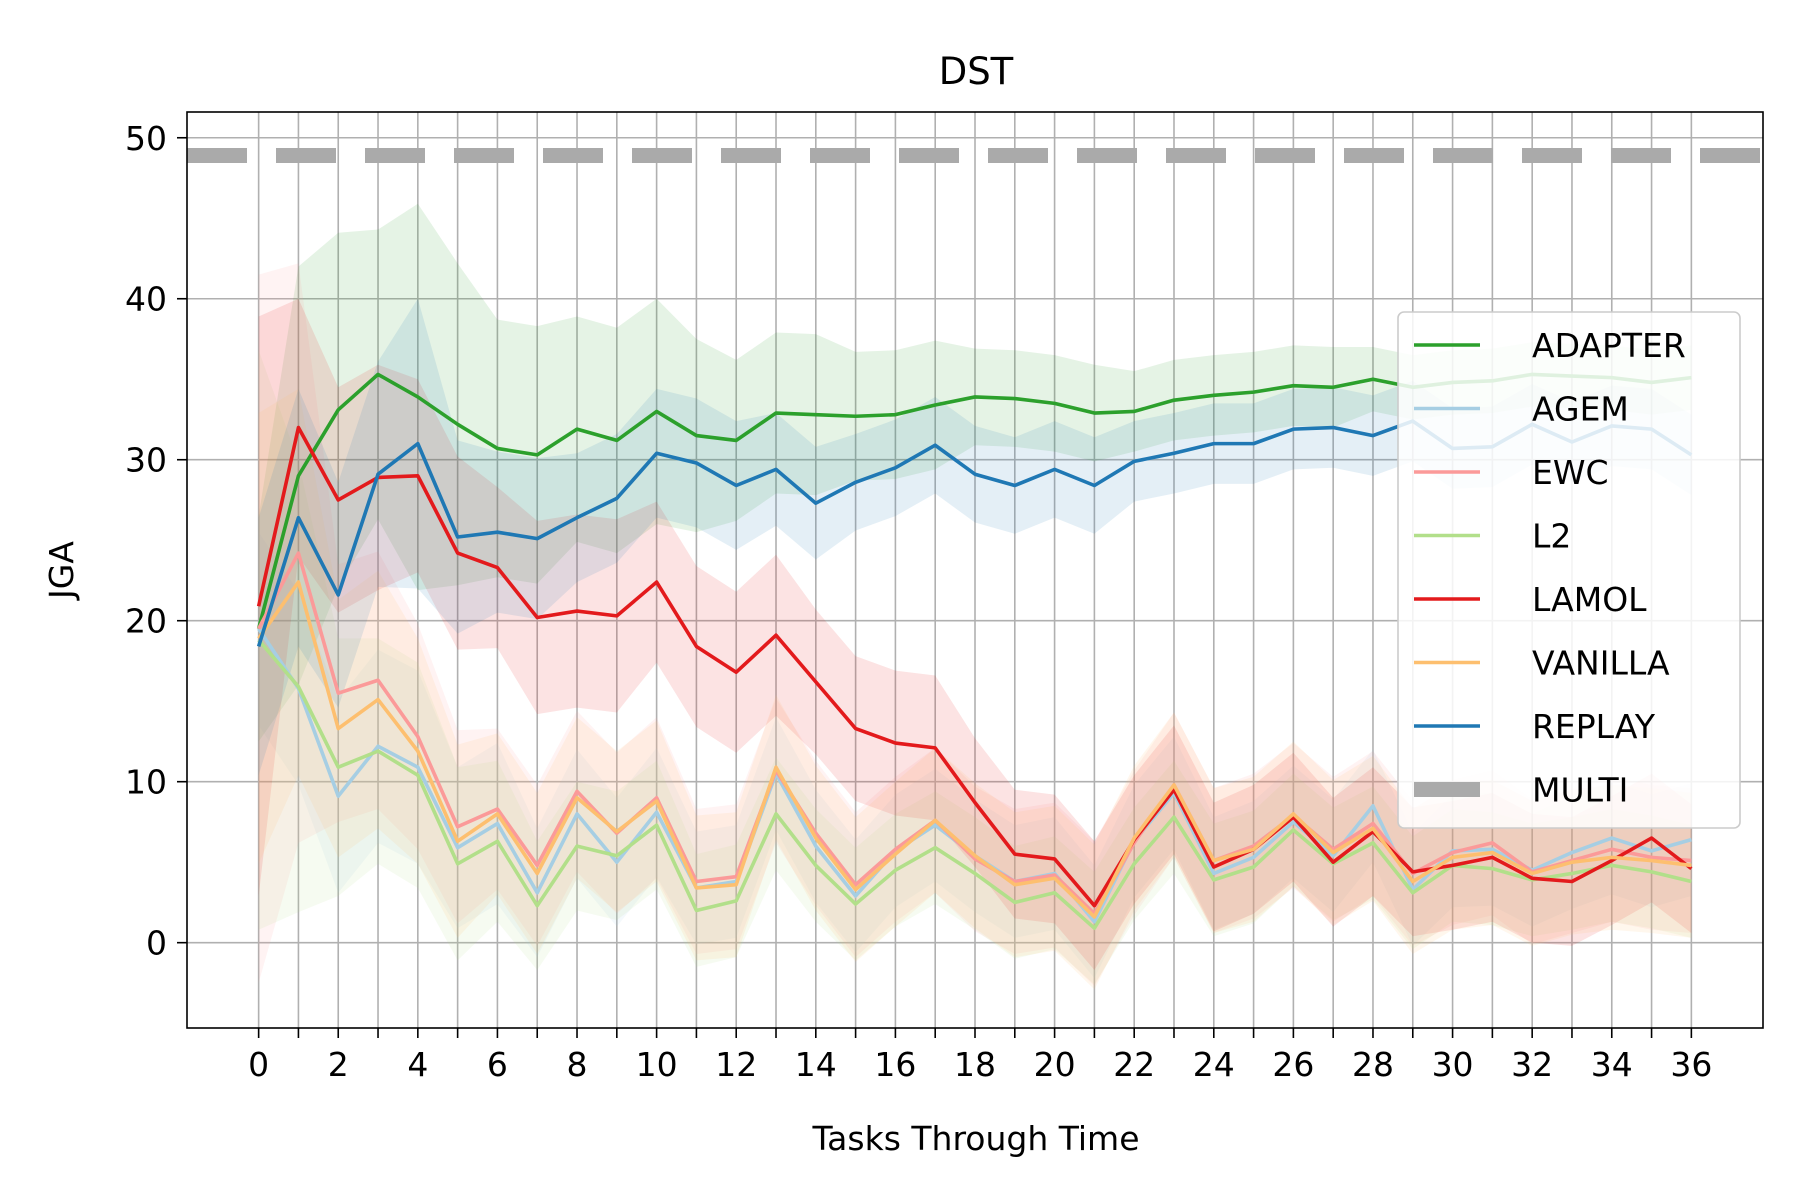 This screenshot has width=1800, height=1200. I want to click on y-tick-label: 30, so click(146, 460).